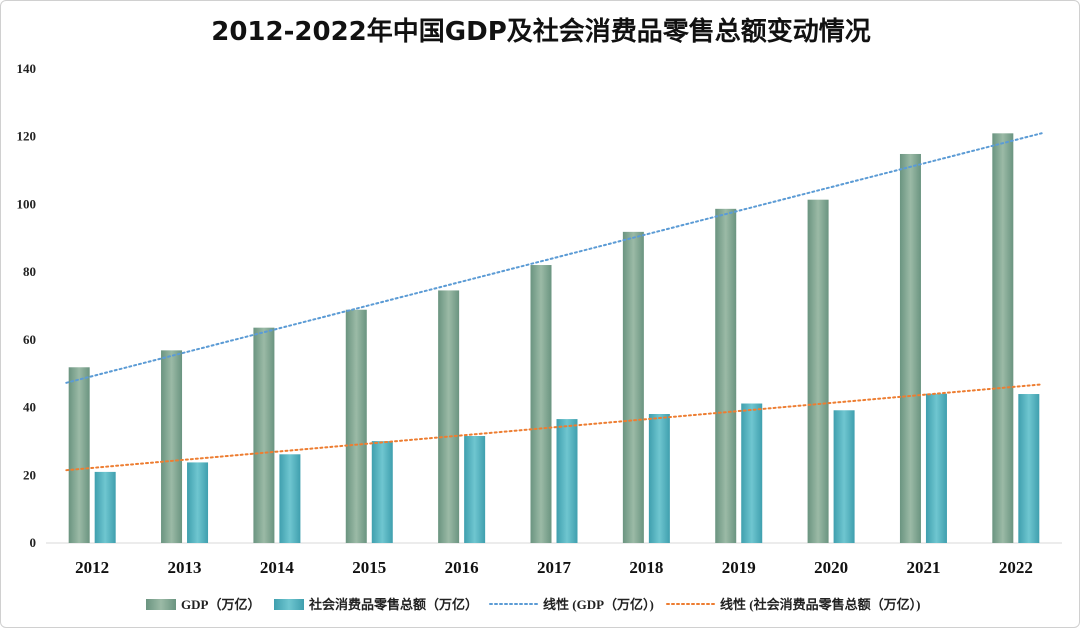 Image resolution: width=1080 pixels, height=628 pixels. I want to click on bar-retail-2014, so click(290, 498).